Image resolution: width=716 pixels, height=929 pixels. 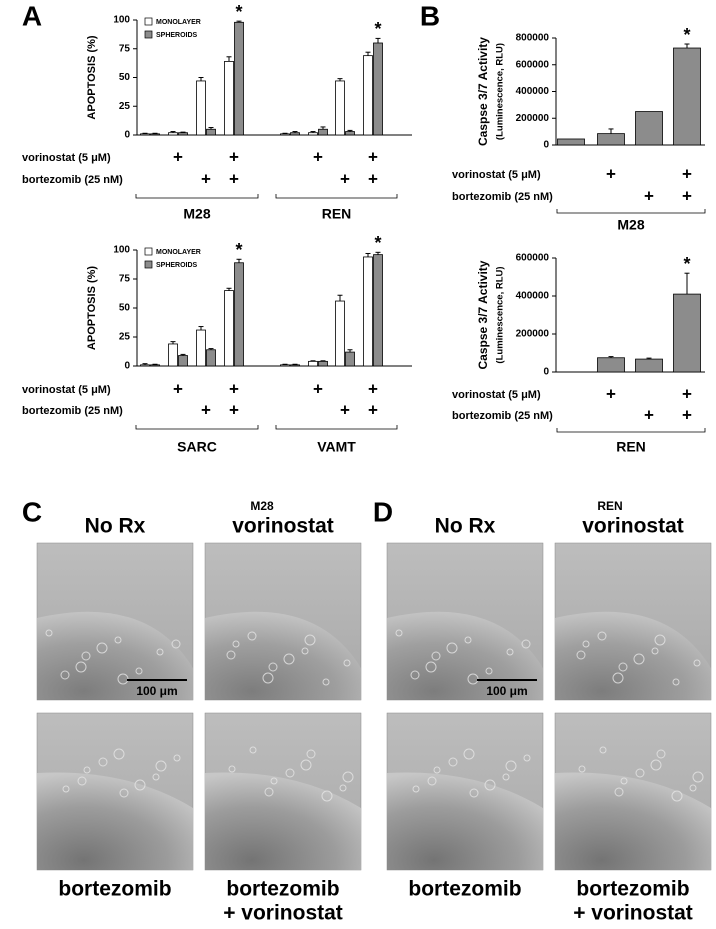 What do you see at coordinates (125, 279) in the screenshot?
I see `y-tick-label: 75` at bounding box center [125, 279].